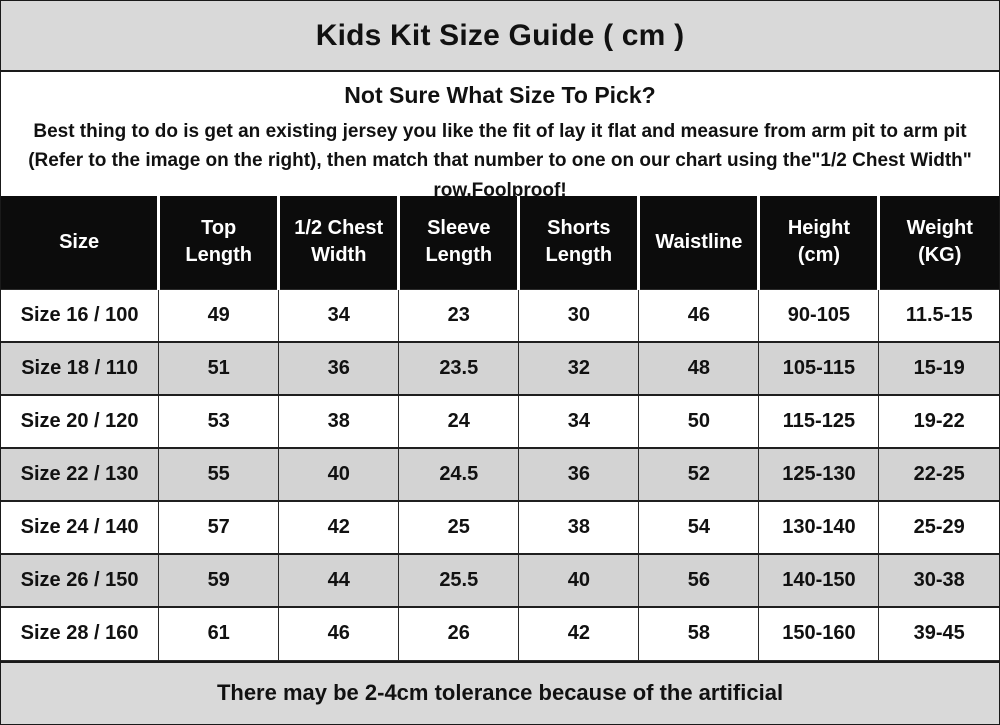 The width and height of the screenshot is (1000, 725). What do you see at coordinates (819, 421) in the screenshot?
I see `table-cell: 115-125` at bounding box center [819, 421].